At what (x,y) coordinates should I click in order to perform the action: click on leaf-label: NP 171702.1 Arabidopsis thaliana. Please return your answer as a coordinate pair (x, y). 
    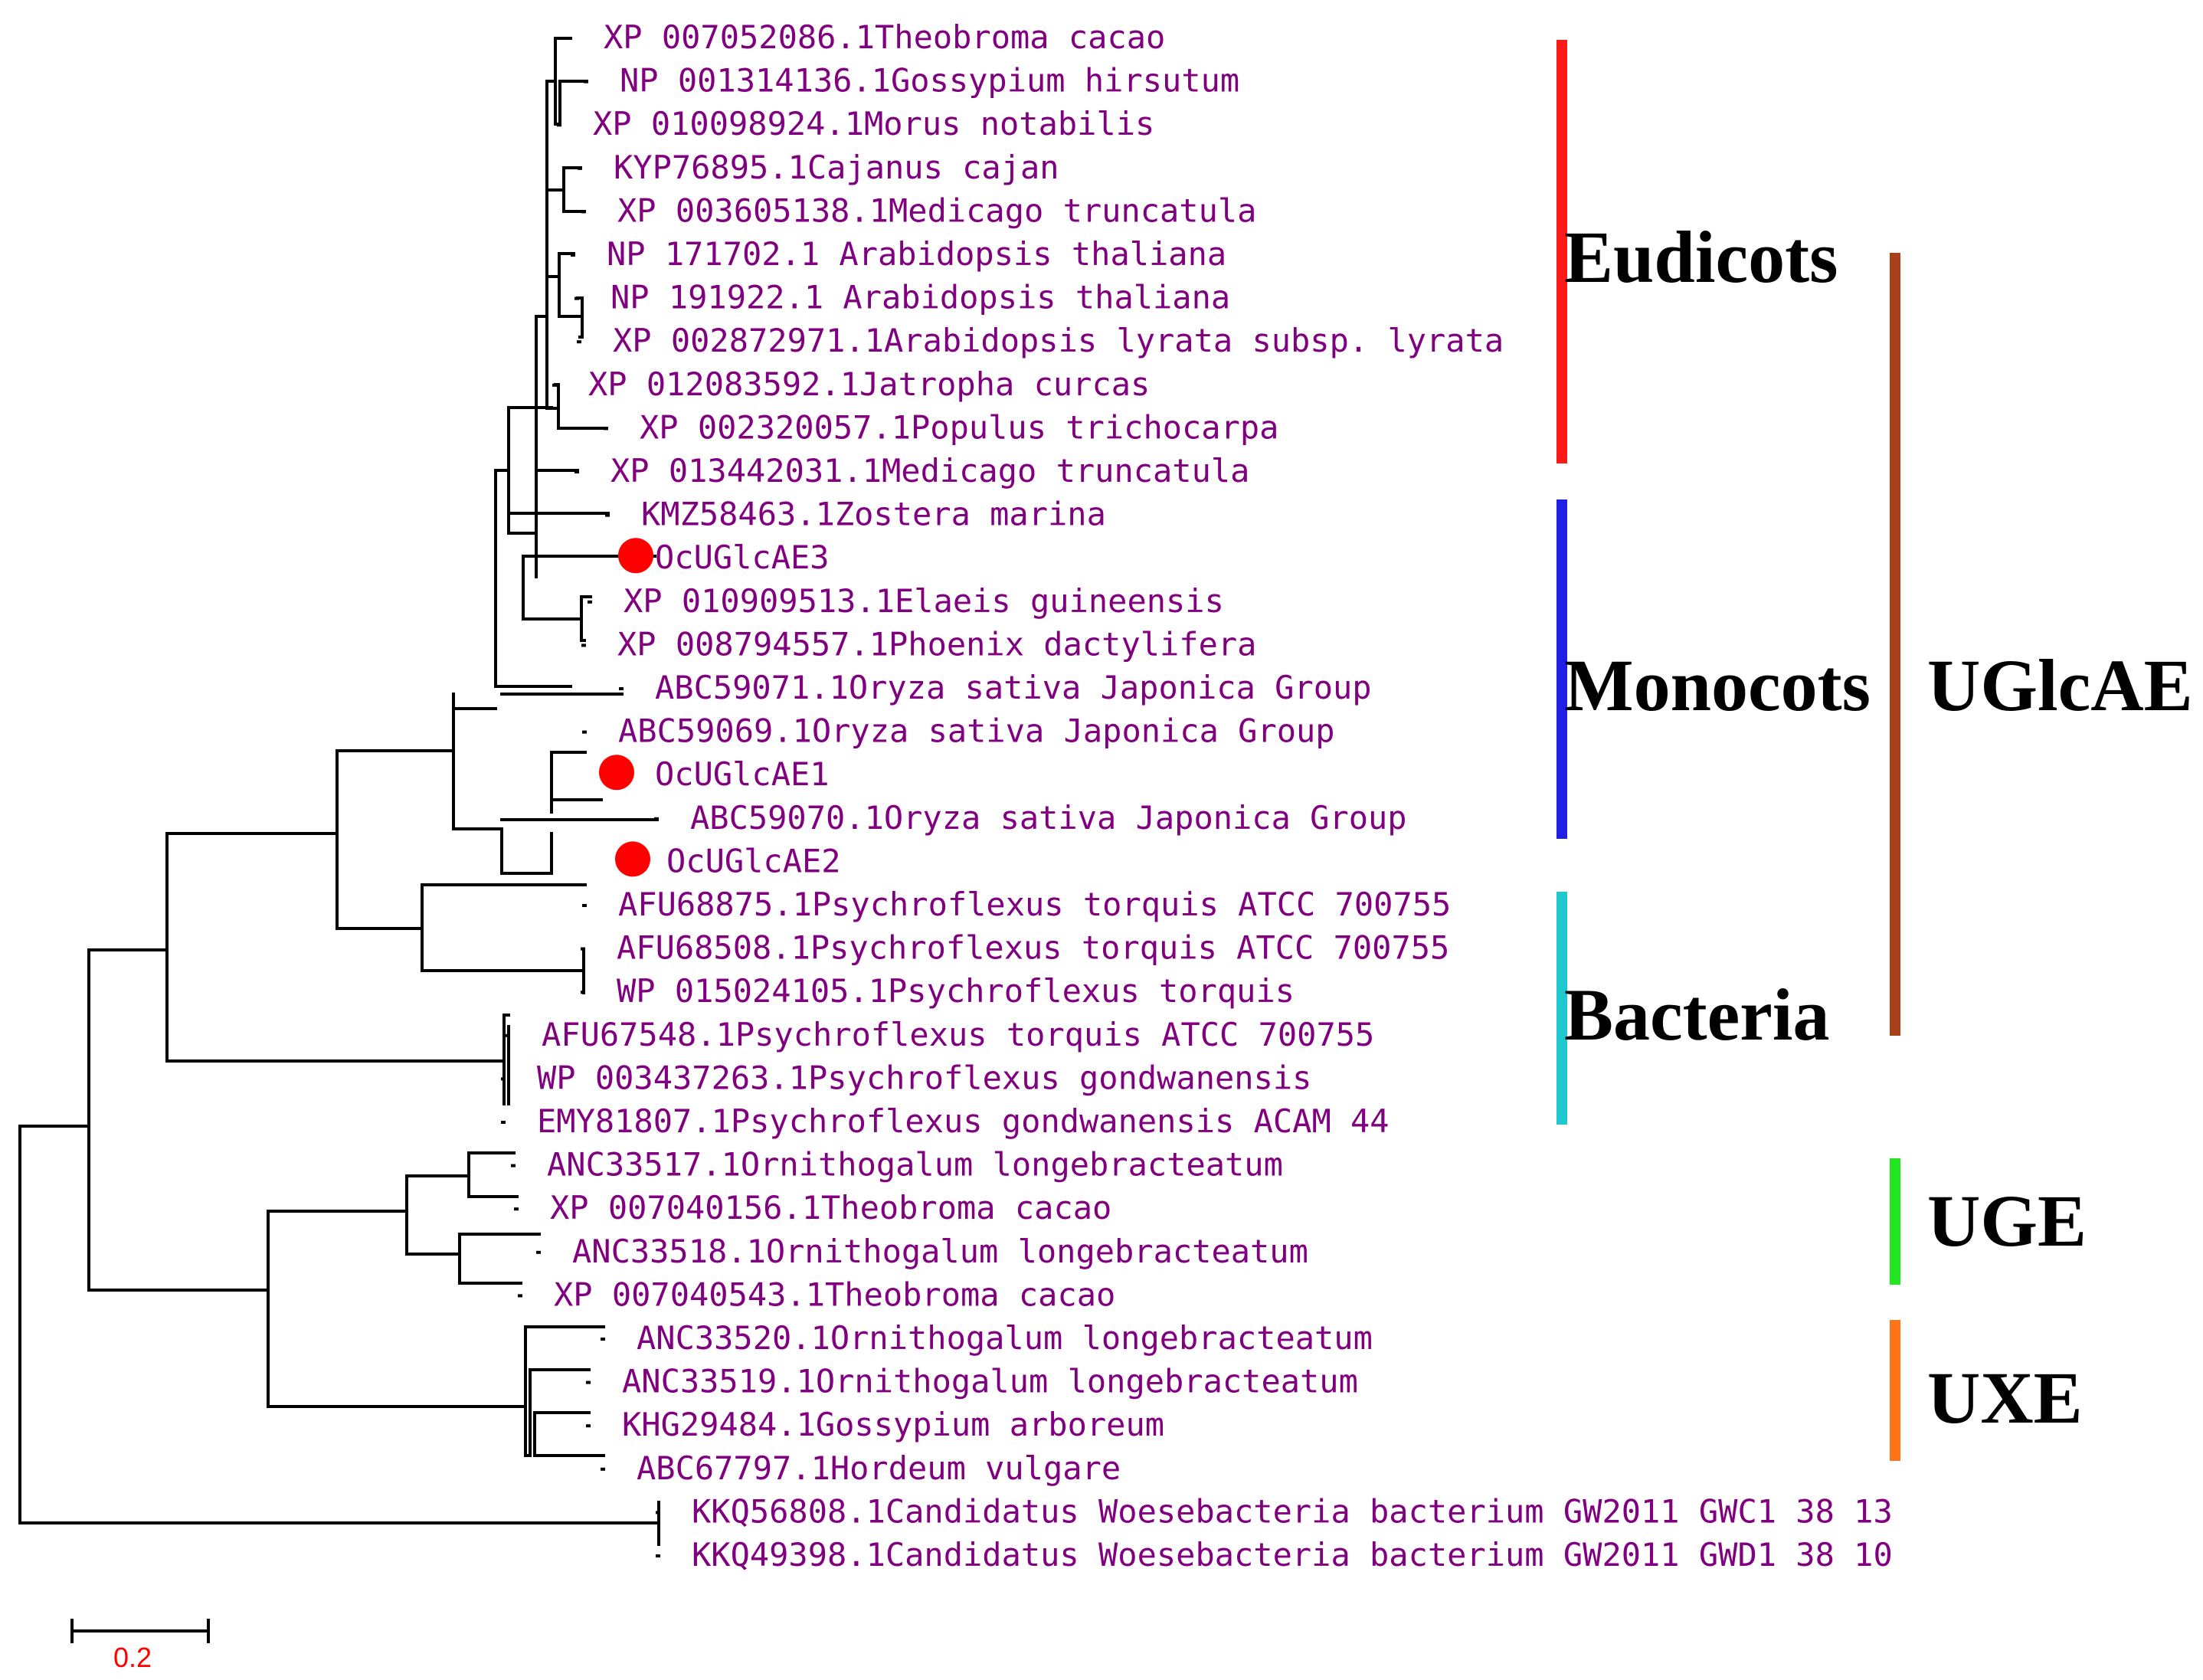
    Looking at the image, I should click on (917, 254).